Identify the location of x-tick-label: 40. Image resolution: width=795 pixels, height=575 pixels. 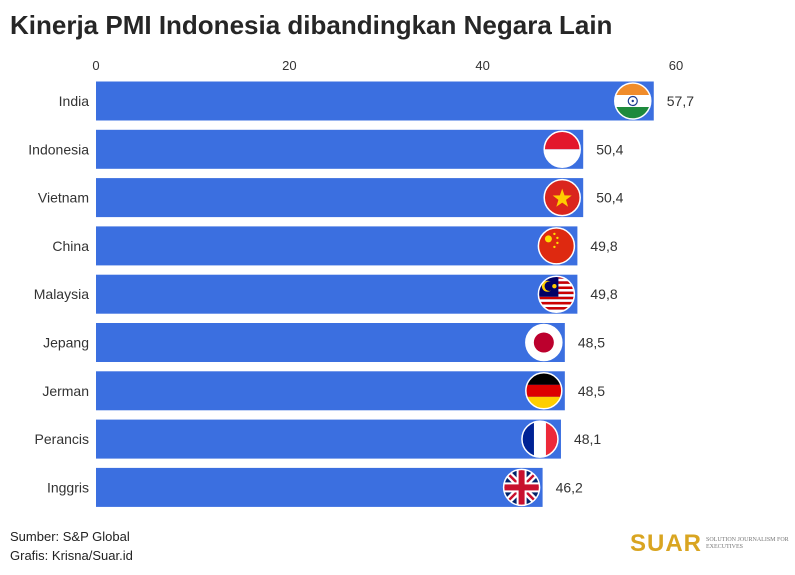
(482, 65).